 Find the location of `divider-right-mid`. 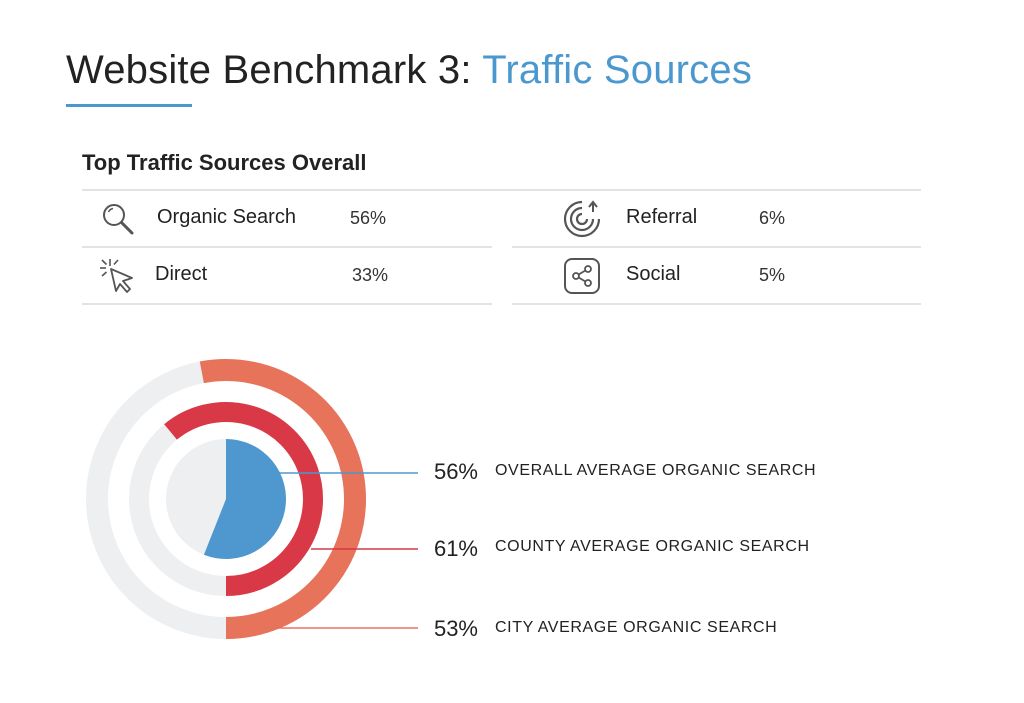

divider-right-mid is located at coordinates (716, 247).